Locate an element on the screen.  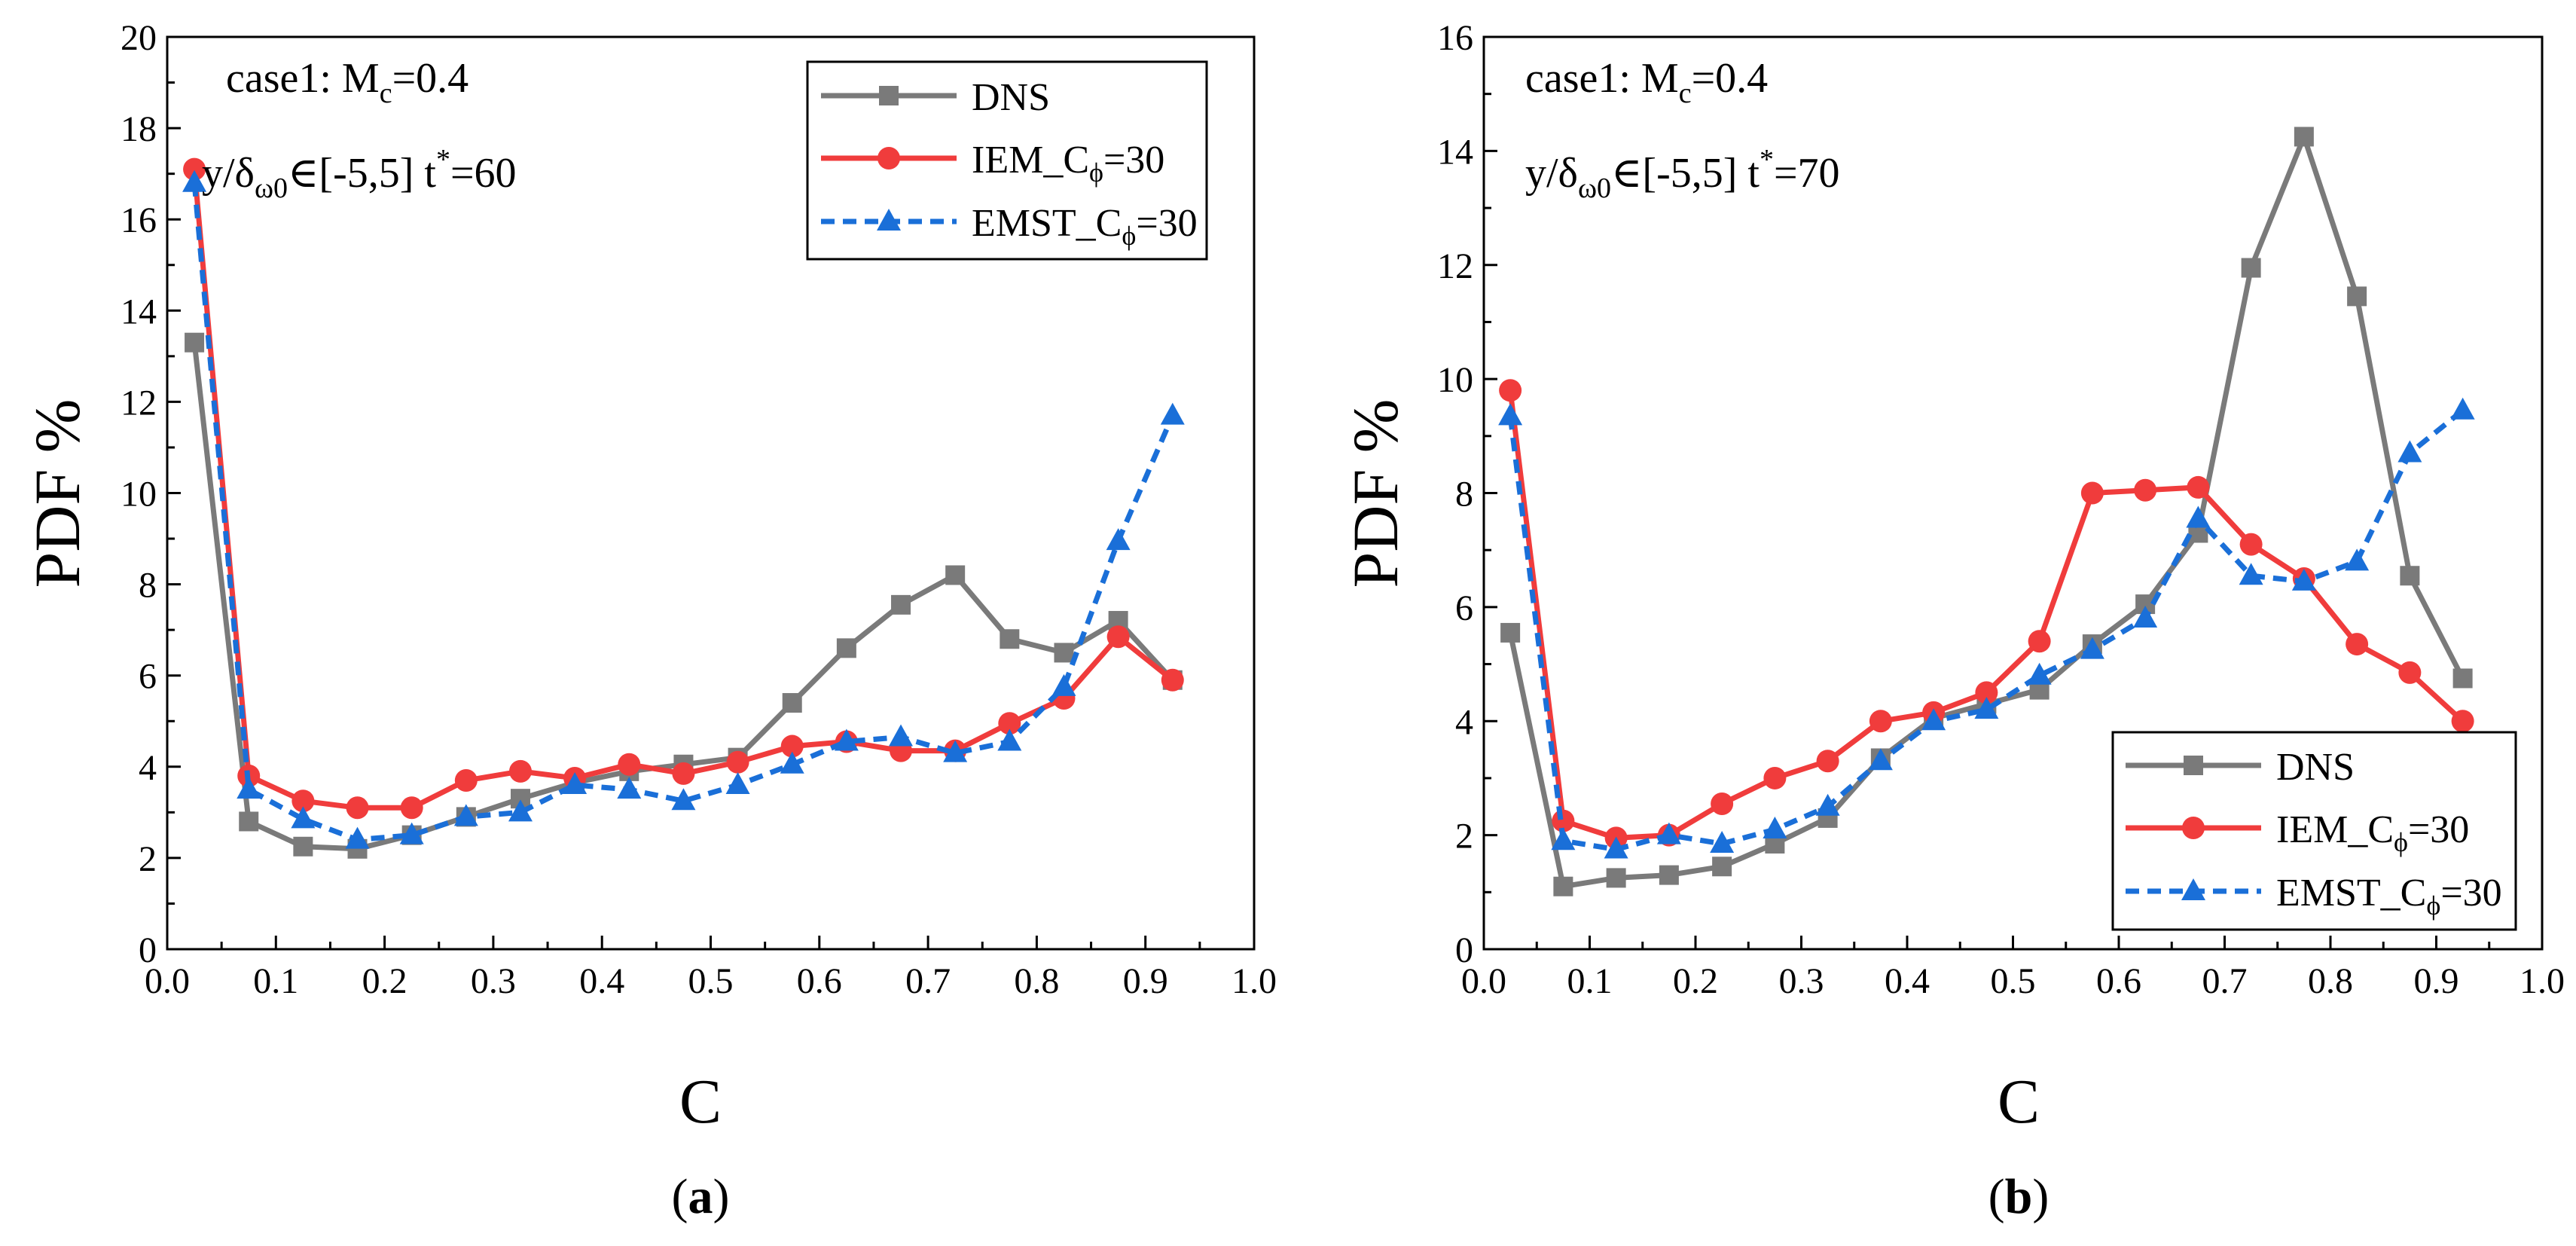
panel-a-xtick-label-6: 0.6 is located at coordinates (820, 981).